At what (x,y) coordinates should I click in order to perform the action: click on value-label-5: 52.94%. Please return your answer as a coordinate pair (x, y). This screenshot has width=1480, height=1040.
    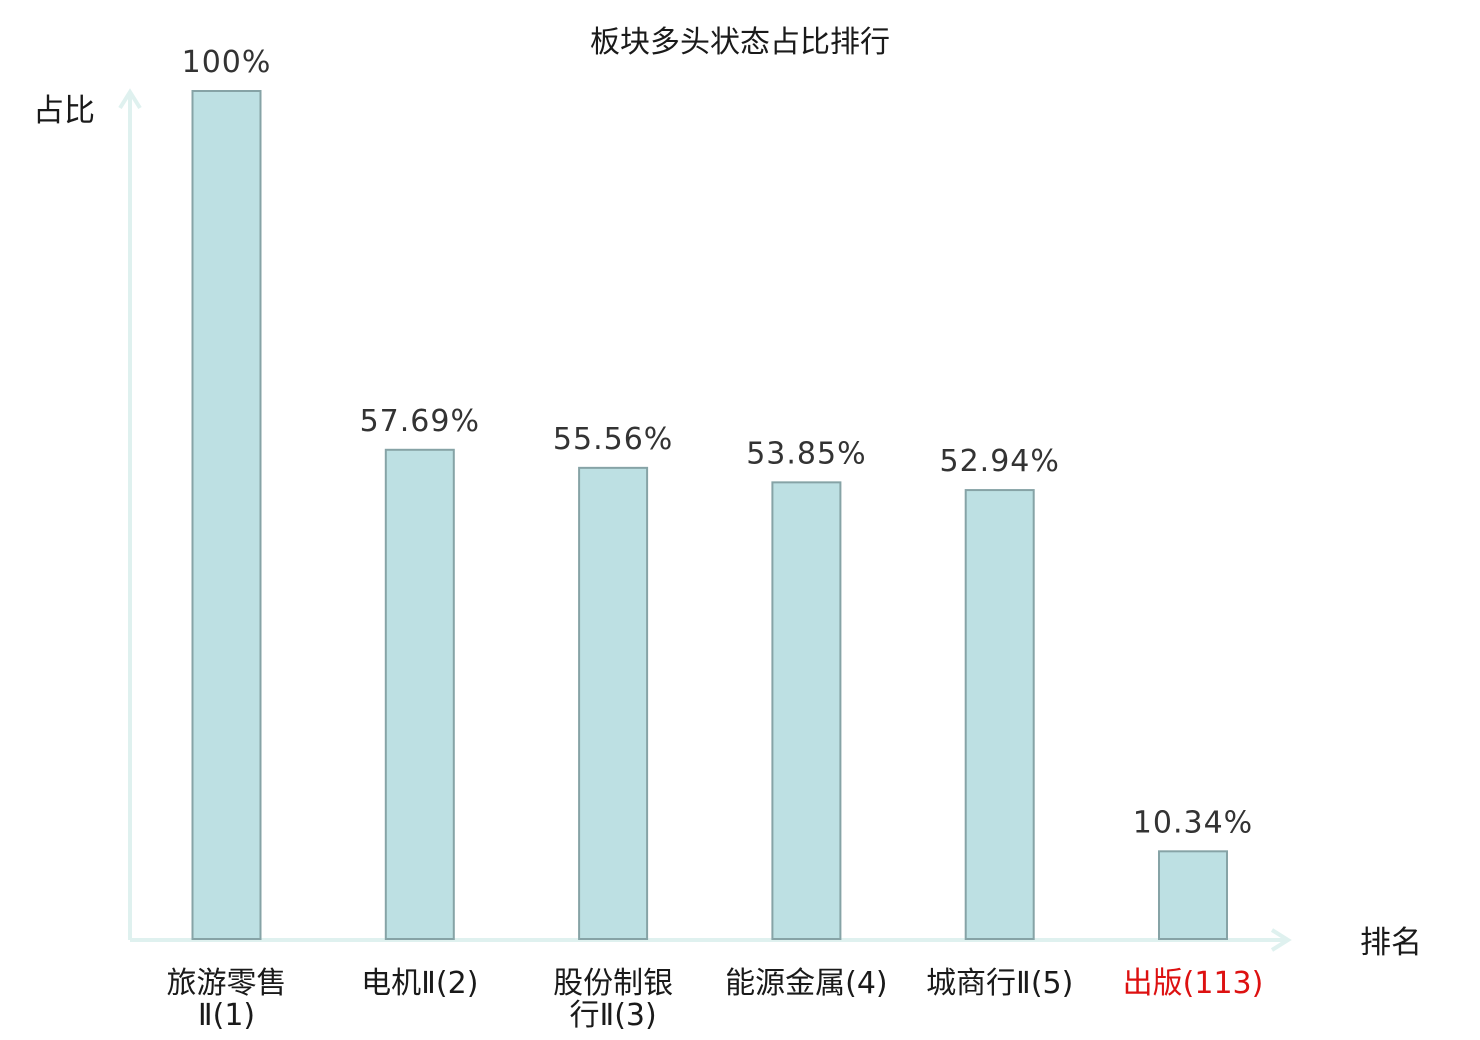
    Looking at the image, I should click on (1000, 461).